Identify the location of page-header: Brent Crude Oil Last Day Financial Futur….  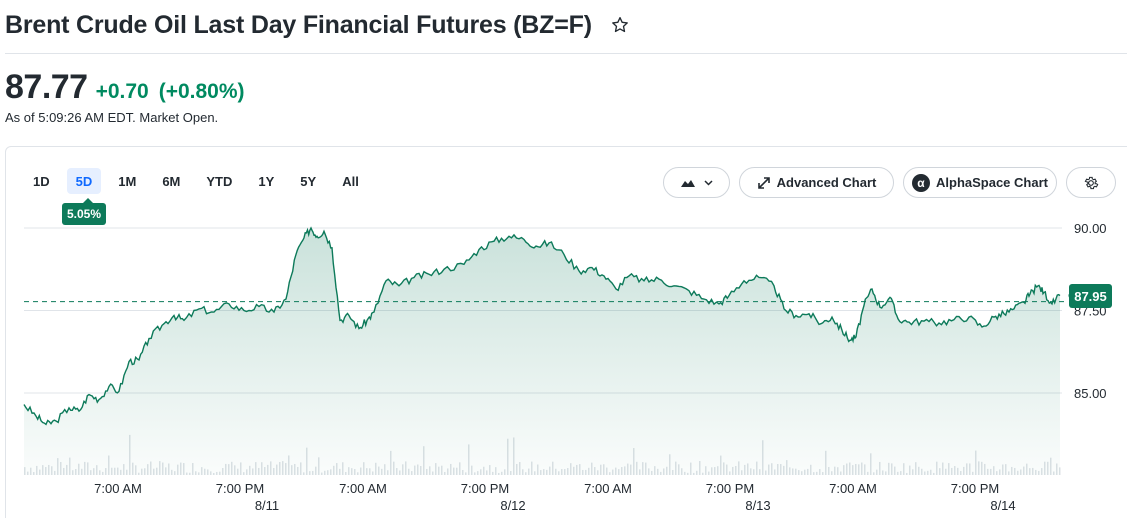
(317, 25).